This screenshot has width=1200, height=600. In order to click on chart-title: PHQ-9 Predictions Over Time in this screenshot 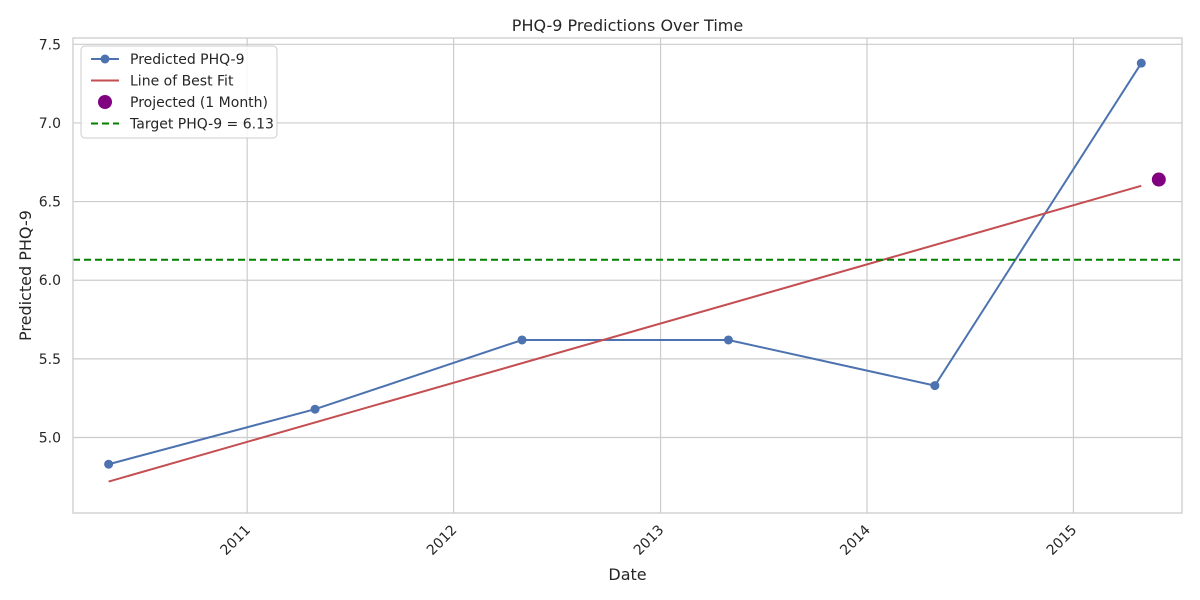, I will do `click(627, 25)`.